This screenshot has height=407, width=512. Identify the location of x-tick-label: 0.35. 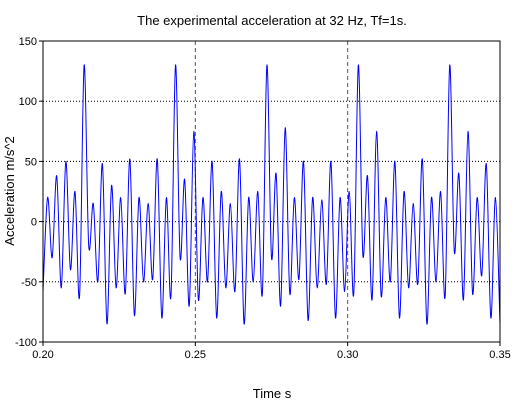
(499, 355).